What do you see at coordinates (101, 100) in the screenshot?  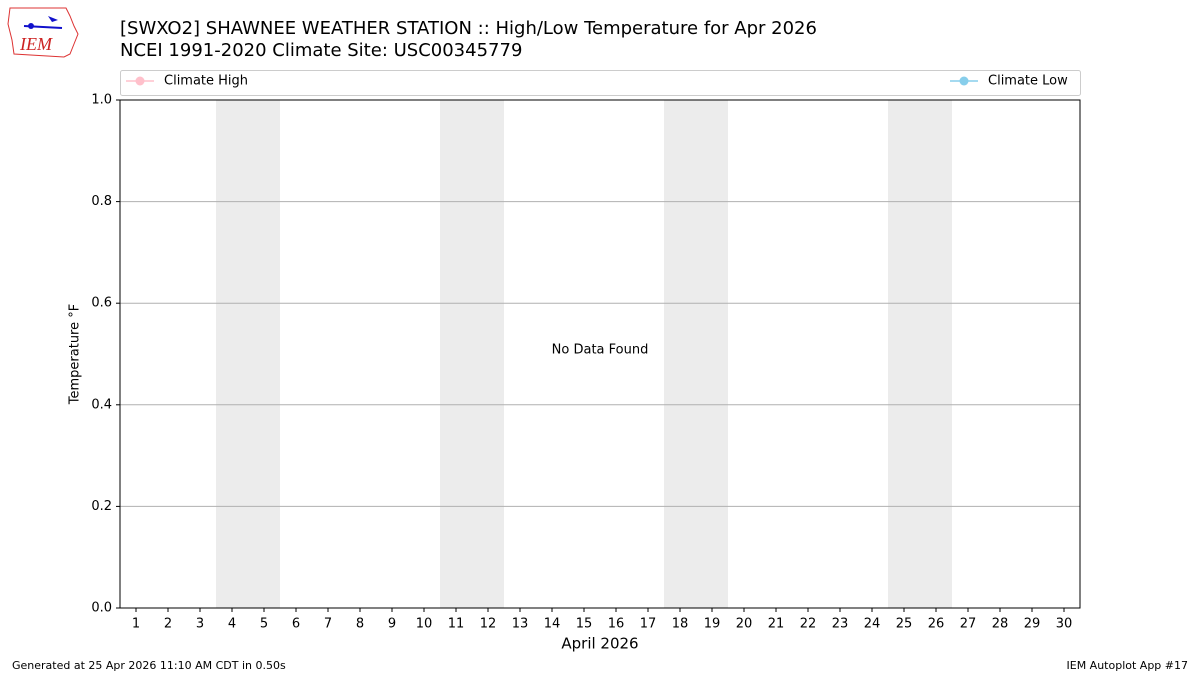 I see `y-tick-label: 1.0` at bounding box center [101, 100].